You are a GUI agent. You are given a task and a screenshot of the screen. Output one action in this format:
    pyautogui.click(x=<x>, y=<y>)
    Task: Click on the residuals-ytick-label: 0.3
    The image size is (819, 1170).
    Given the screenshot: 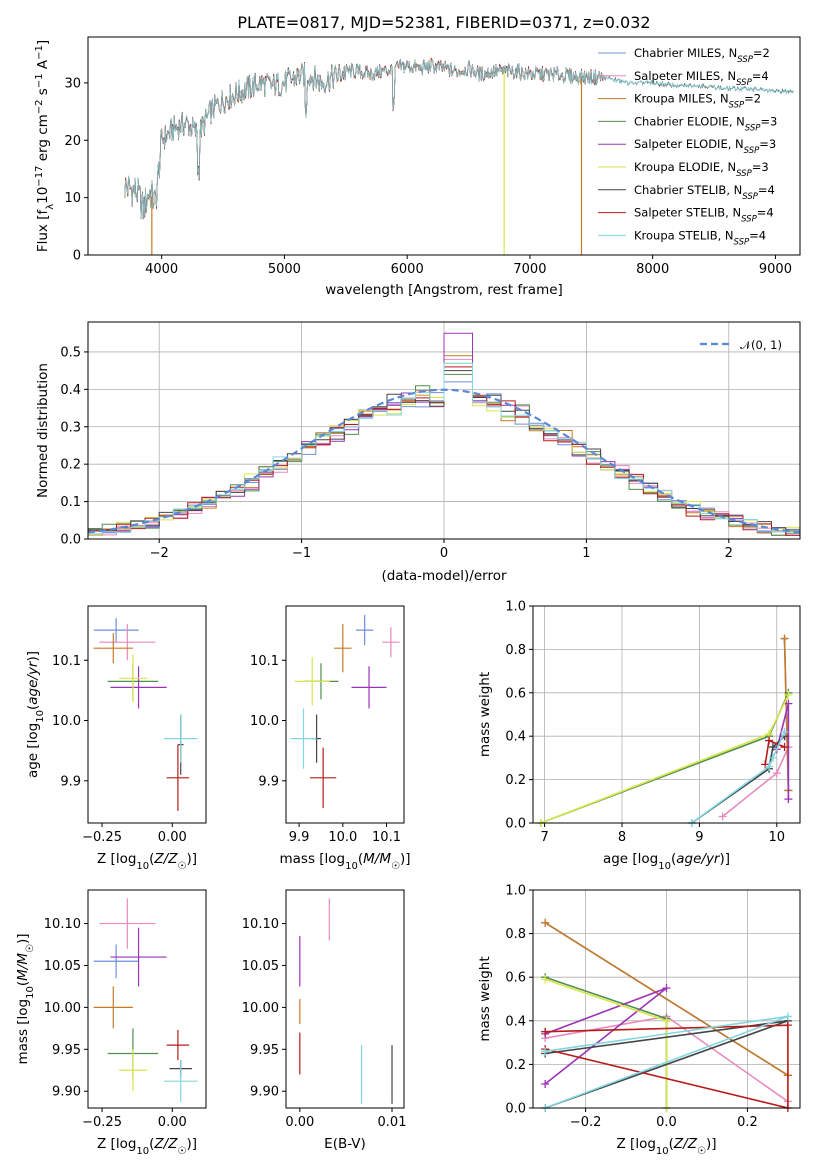 What is the action you would take?
    pyautogui.click(x=70, y=427)
    